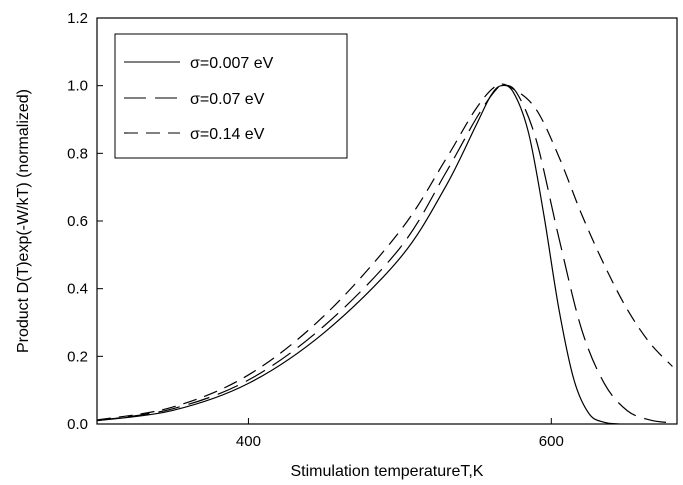  I want to click on legend-label-sigma-0-07: σ=0.07 eV, so click(227, 99).